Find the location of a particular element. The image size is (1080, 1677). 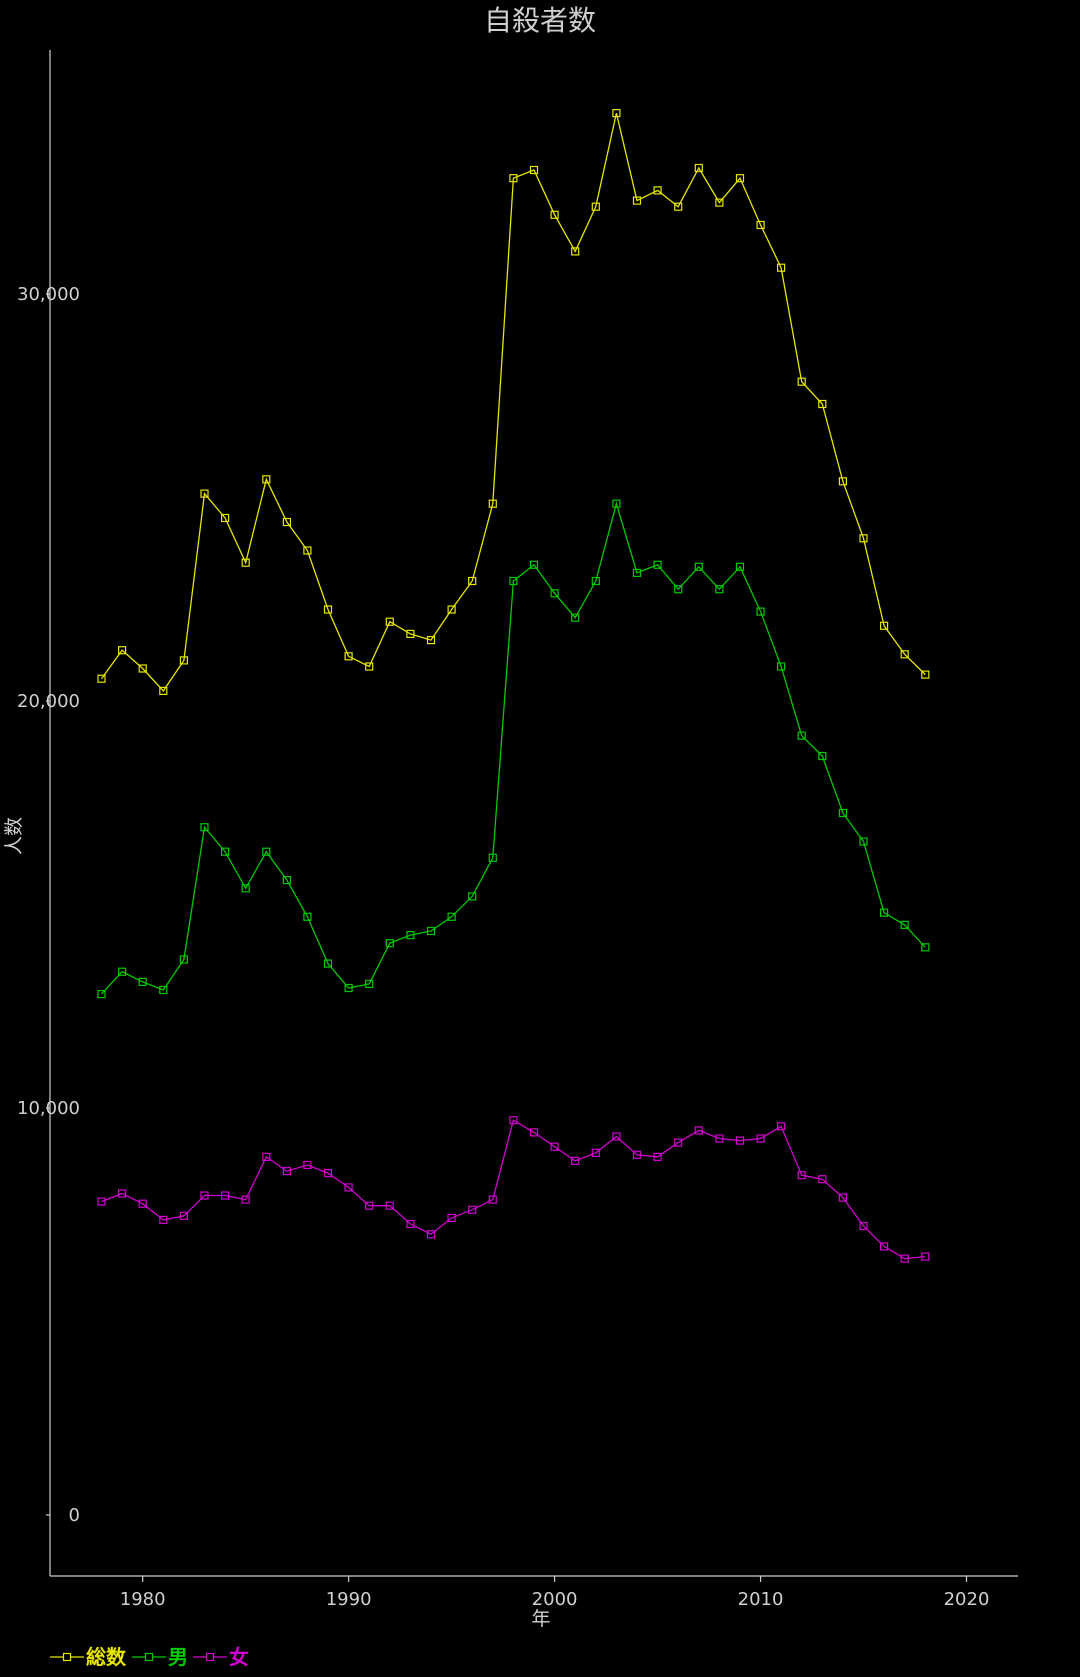

x-tick-label: 1990 is located at coordinates (349, 1599).